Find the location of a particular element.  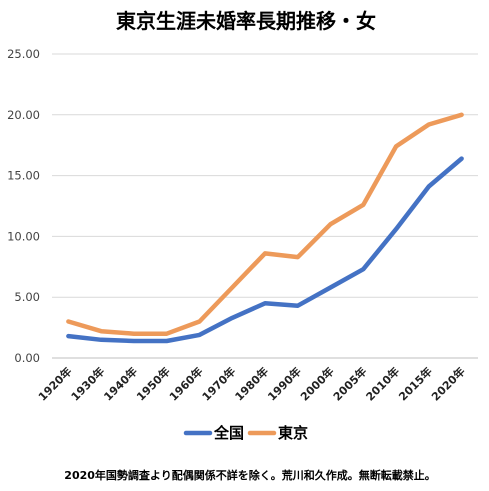

y-tick-label: 20.00 is located at coordinates (23, 115).